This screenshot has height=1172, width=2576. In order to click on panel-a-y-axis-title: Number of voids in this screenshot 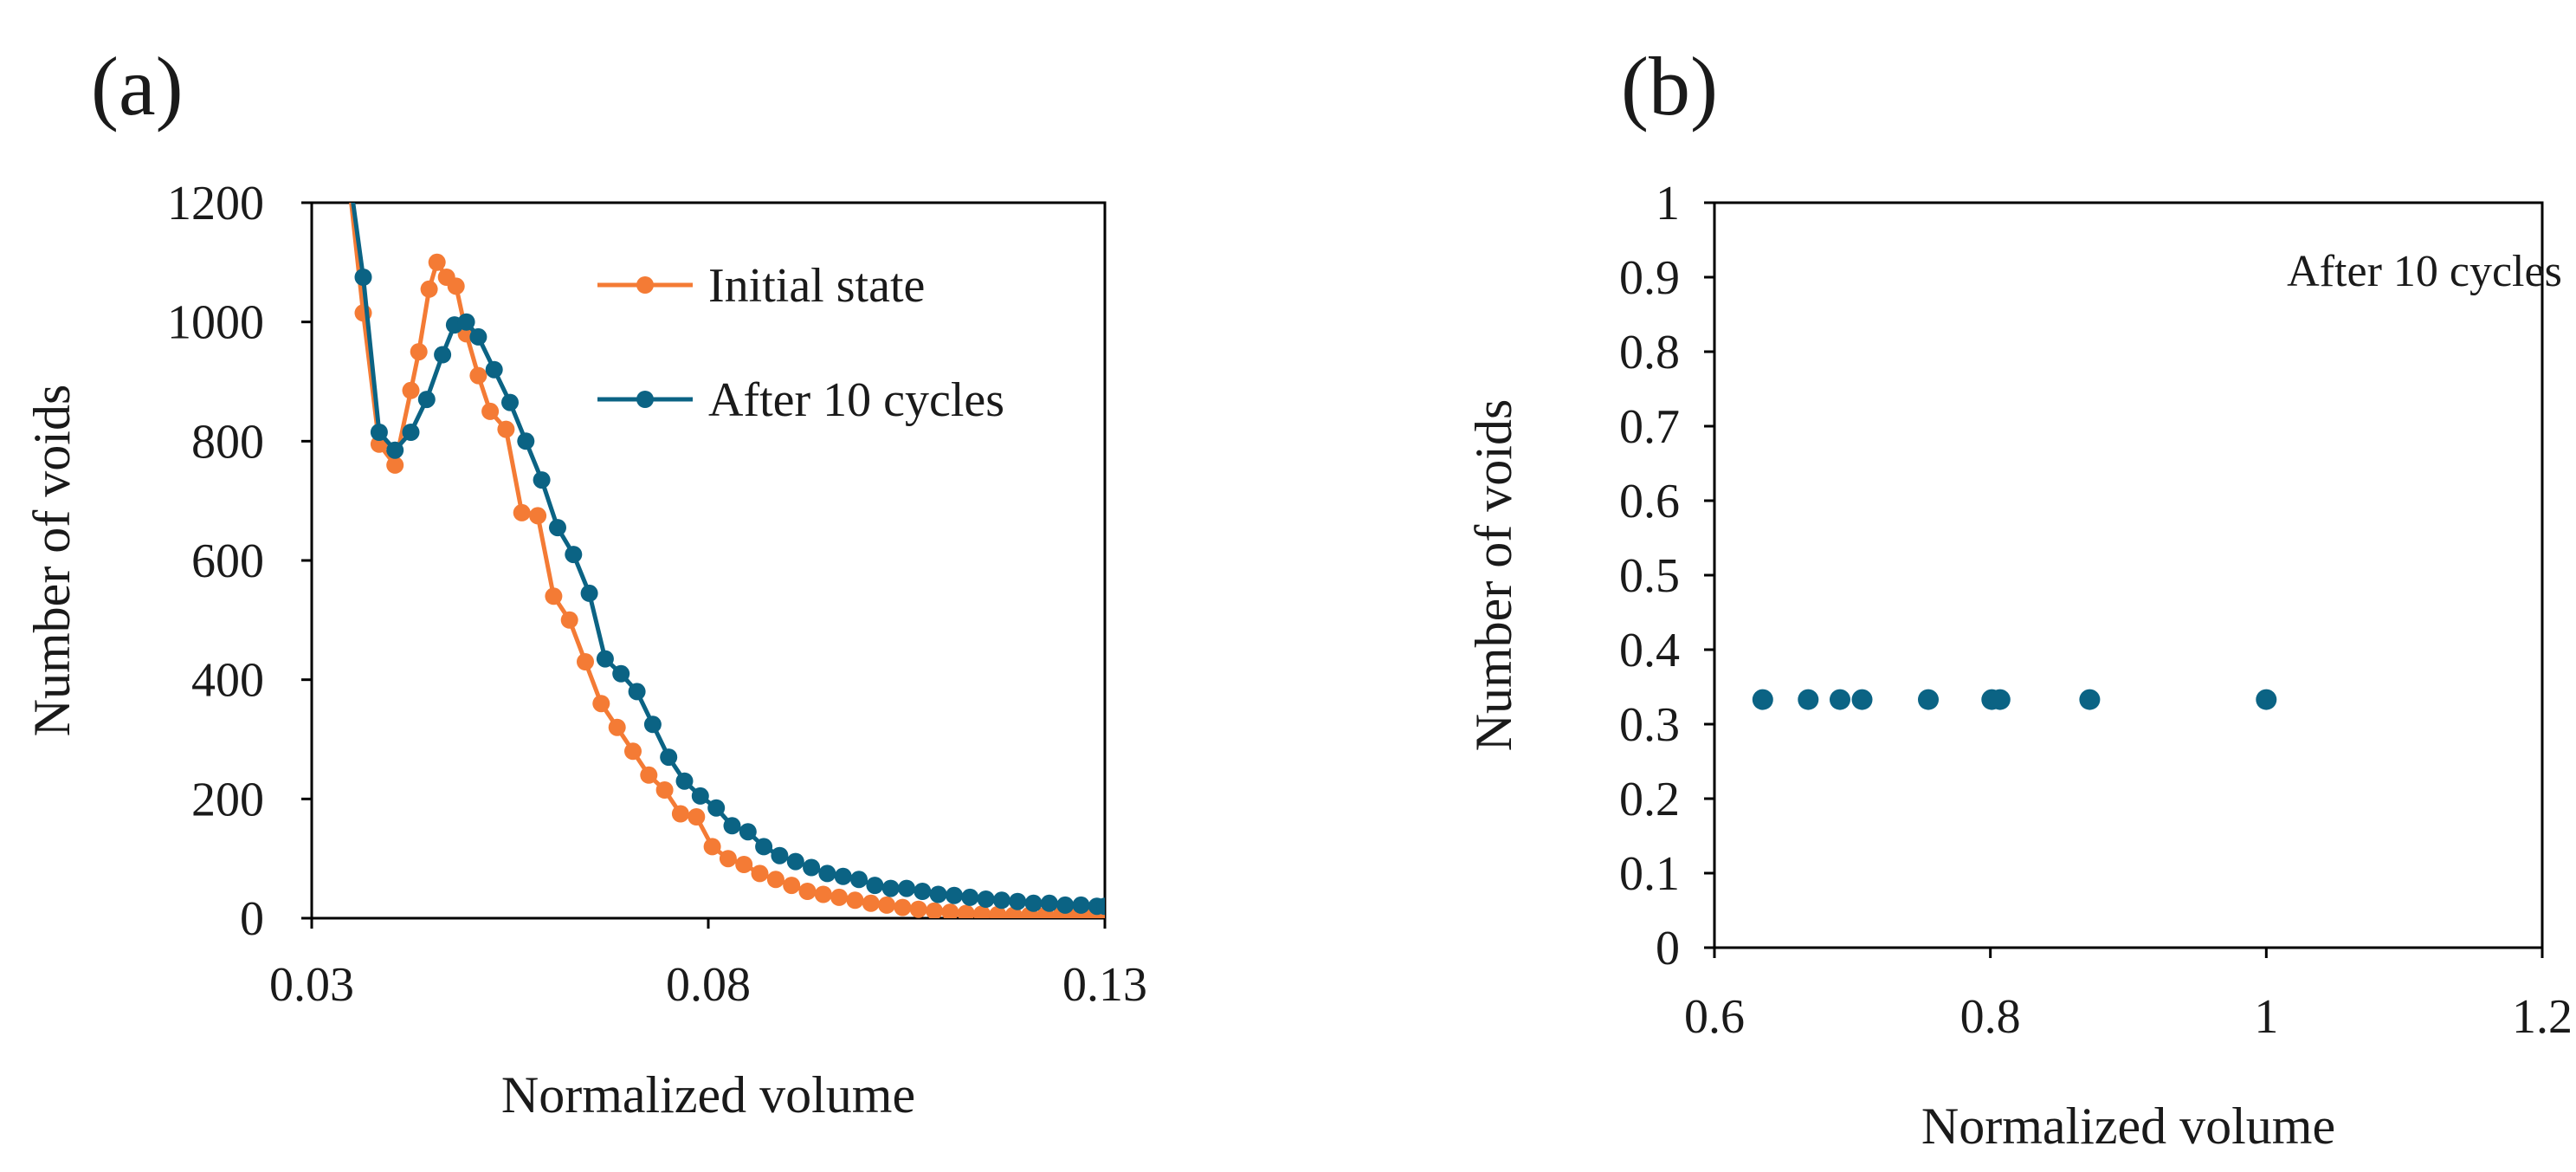, I will do `click(52, 561)`.